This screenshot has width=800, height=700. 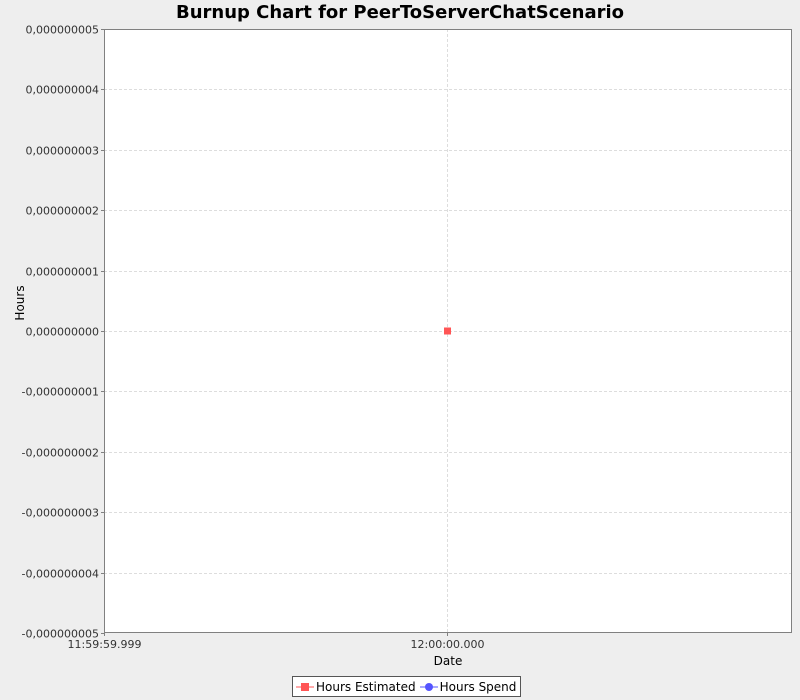 I want to click on x-tick-label: 12:00:00.000, so click(x=448, y=644).